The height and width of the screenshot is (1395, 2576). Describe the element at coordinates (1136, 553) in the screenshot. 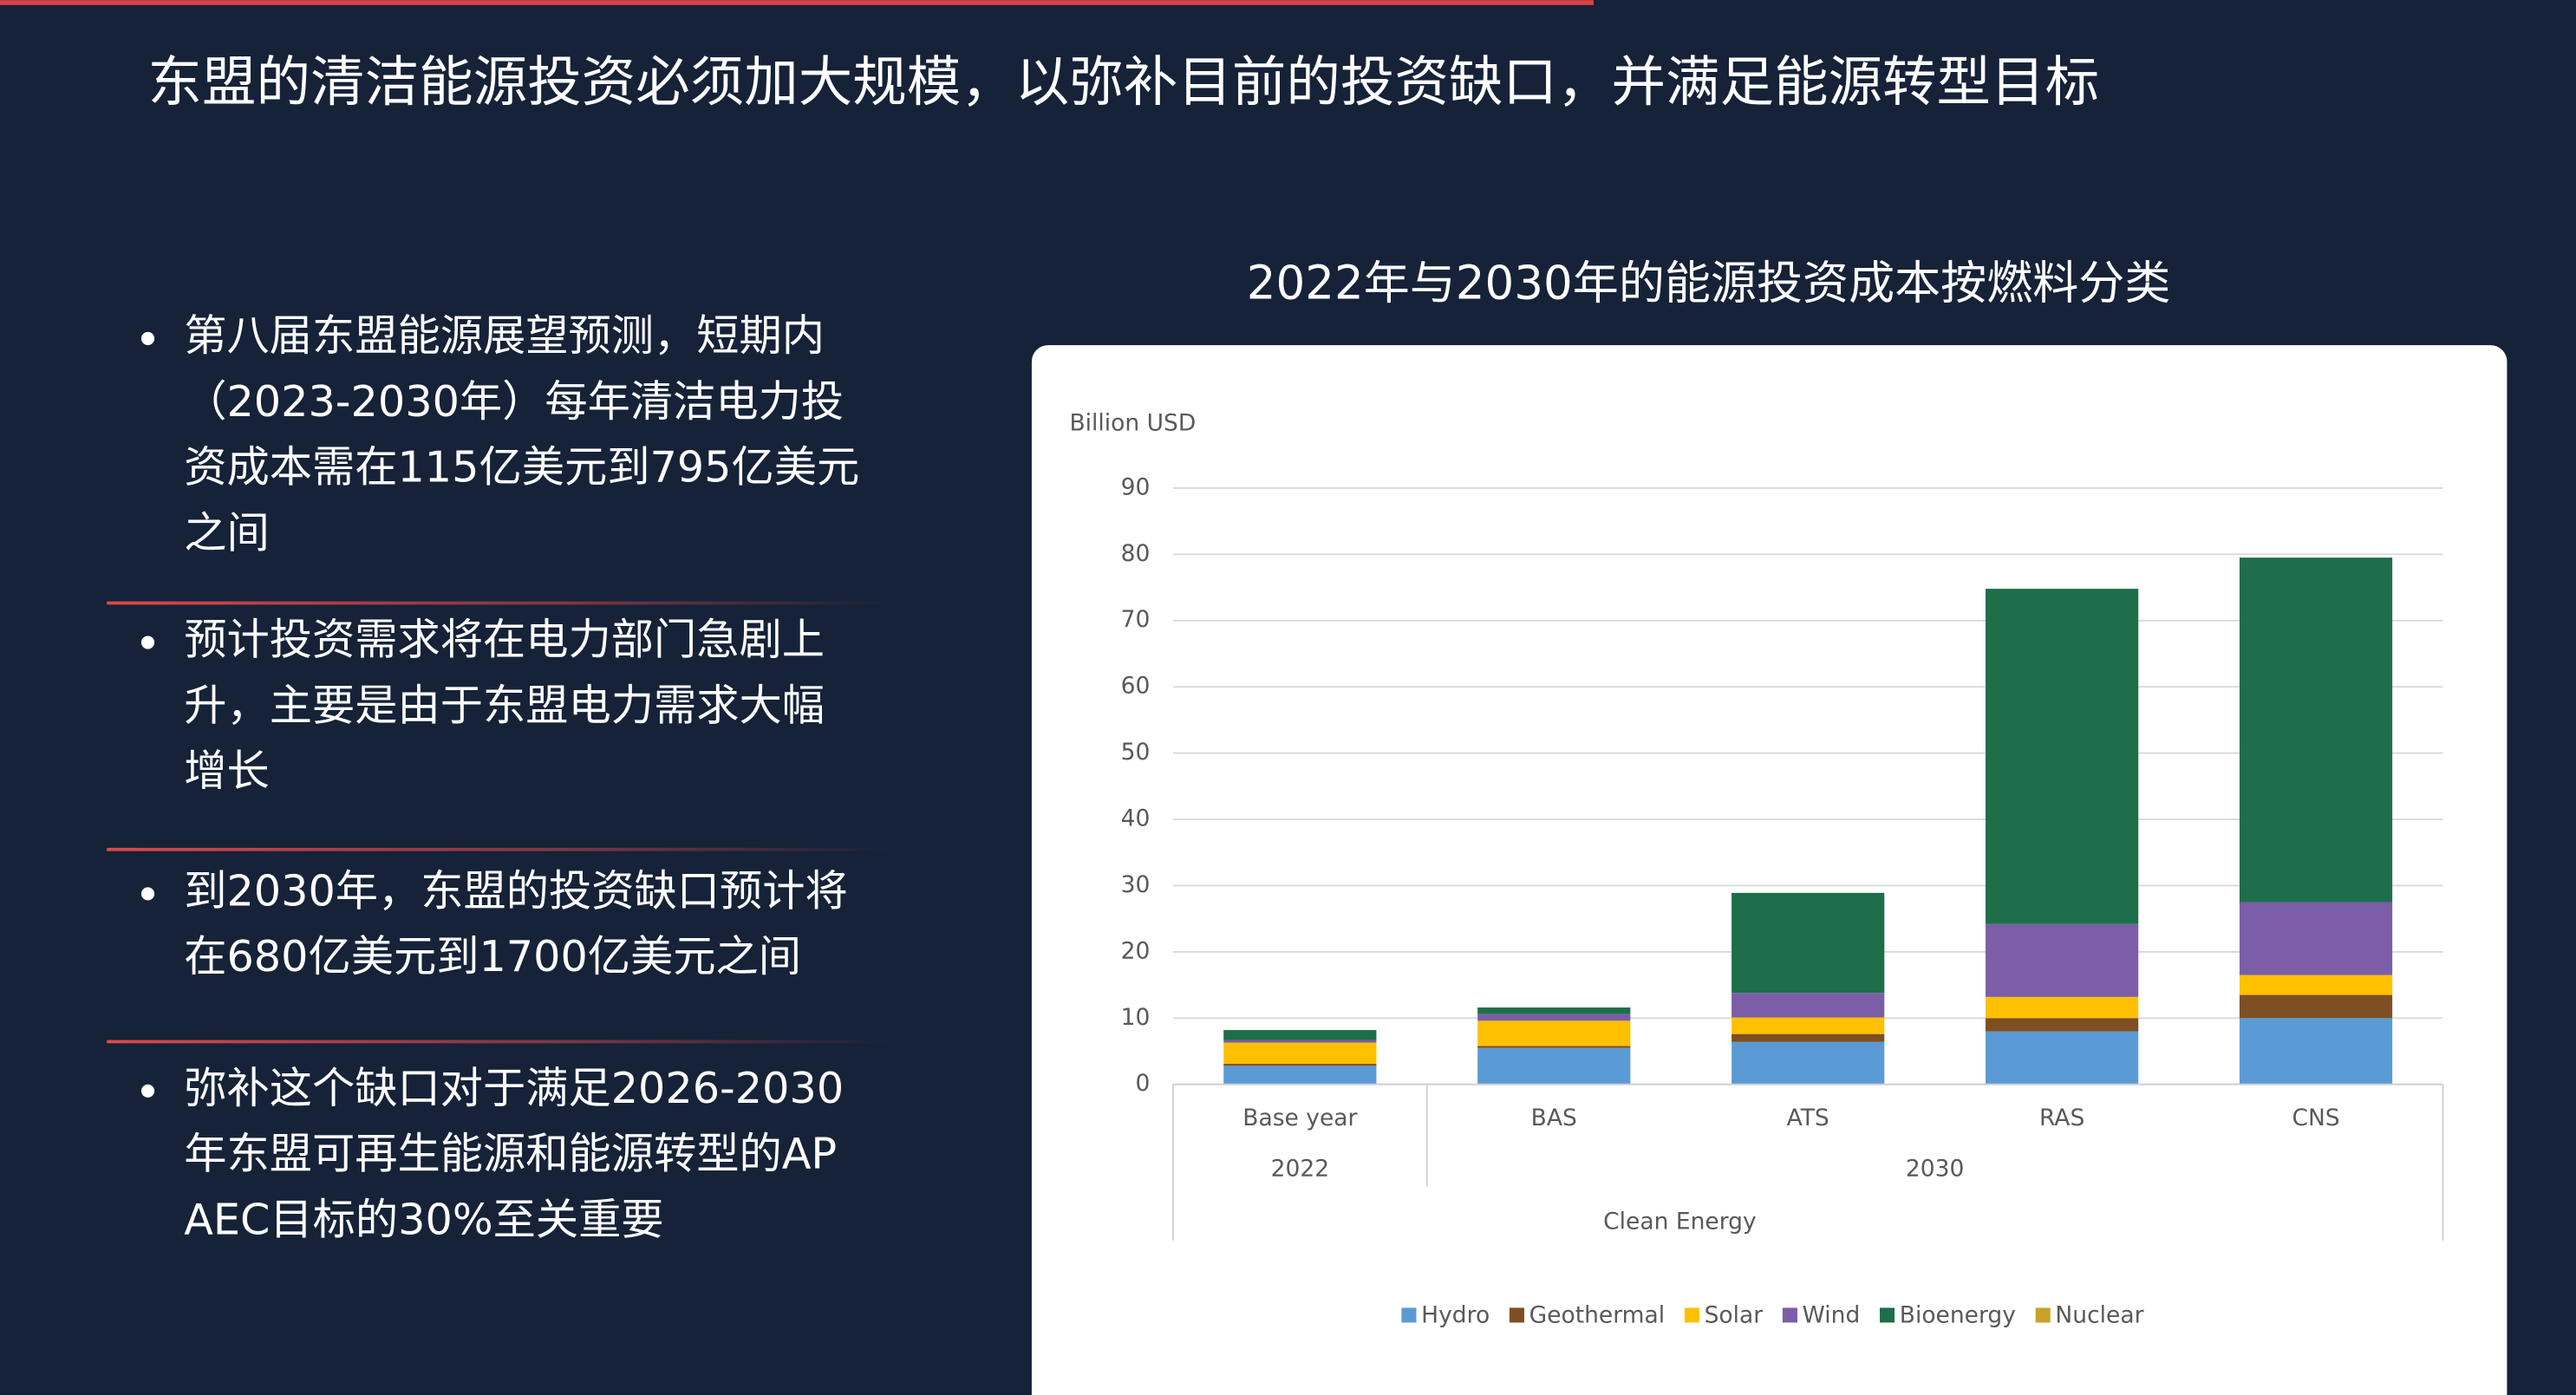

I see `y-tick-label: 80` at that location.